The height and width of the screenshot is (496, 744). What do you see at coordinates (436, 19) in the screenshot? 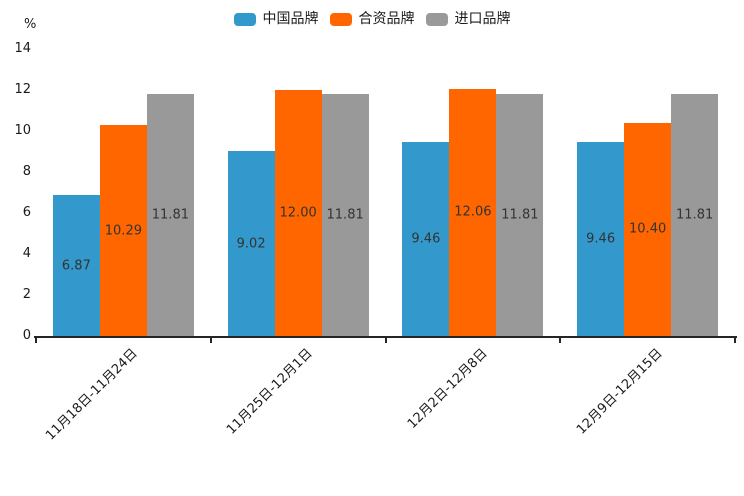
I see `legend-swatch-import-brand` at bounding box center [436, 19].